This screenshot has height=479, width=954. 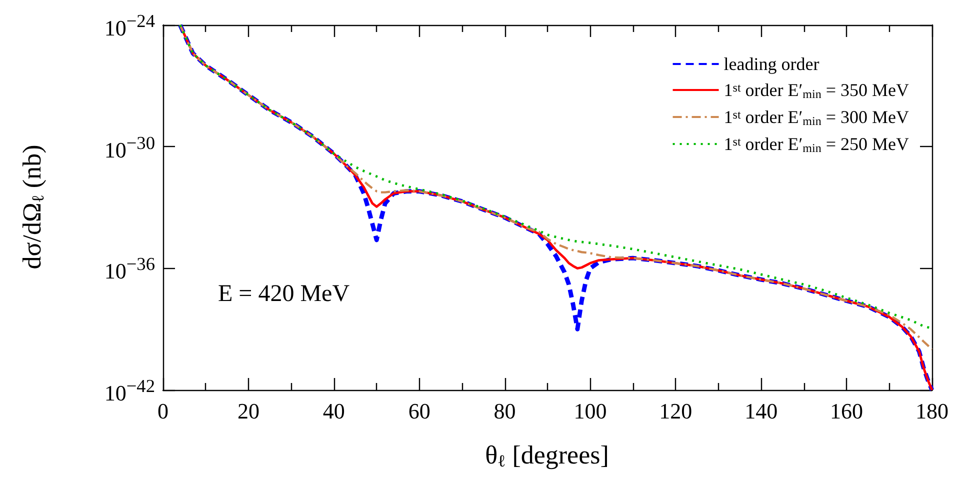 What do you see at coordinates (590, 411) in the screenshot?
I see `x-tick-label: 100` at bounding box center [590, 411].